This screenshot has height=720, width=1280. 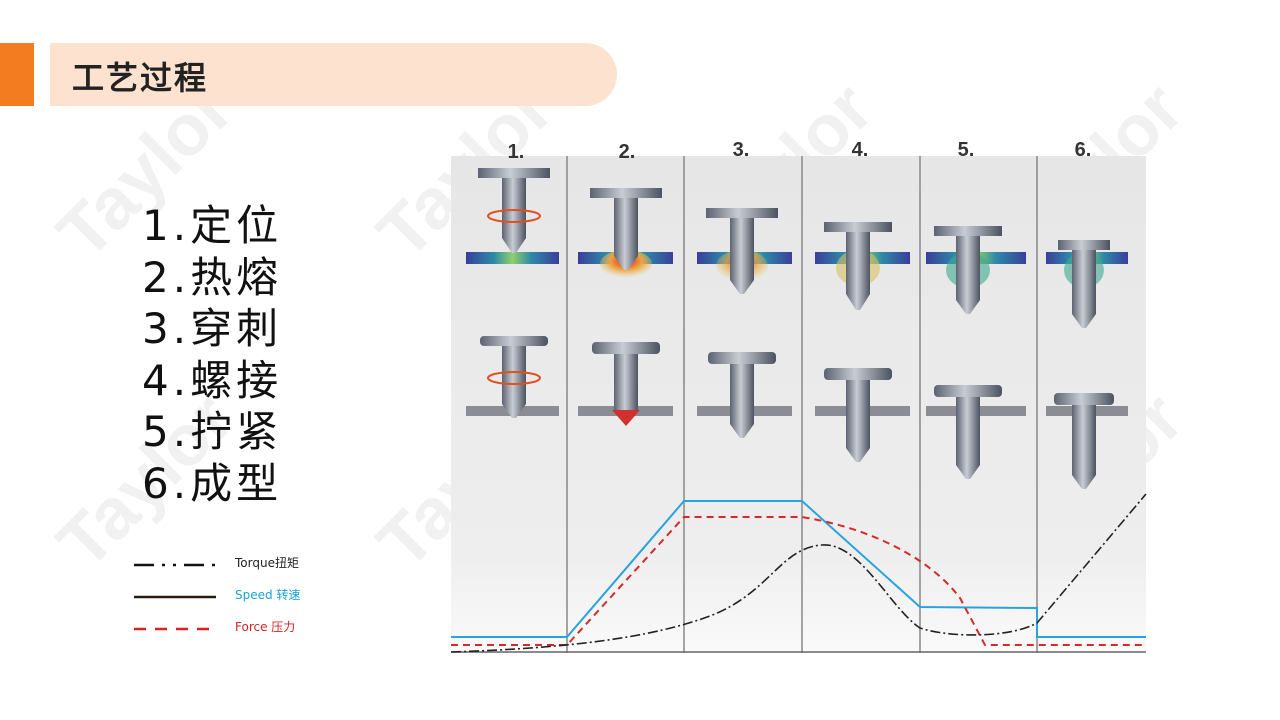 What do you see at coordinates (333, 74) in the screenshot?
I see `title-banner: 工艺过程` at bounding box center [333, 74].